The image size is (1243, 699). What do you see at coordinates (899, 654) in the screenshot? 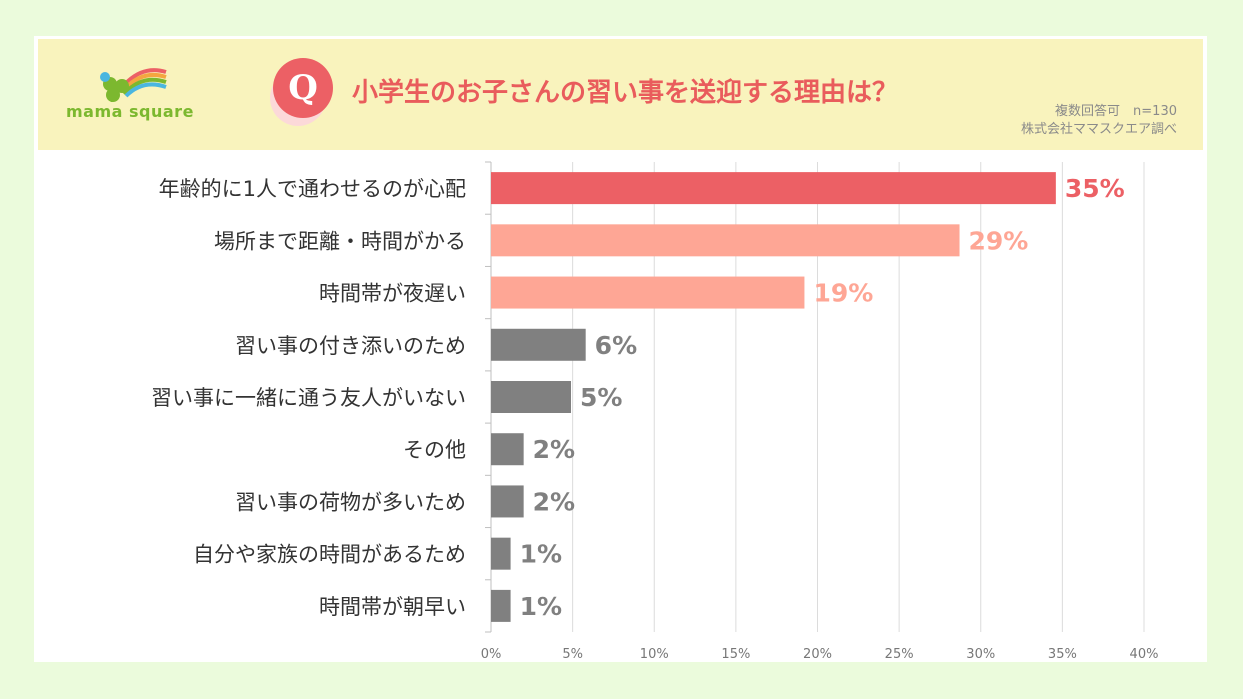
I see `x-tick-label: 25%` at bounding box center [899, 654].